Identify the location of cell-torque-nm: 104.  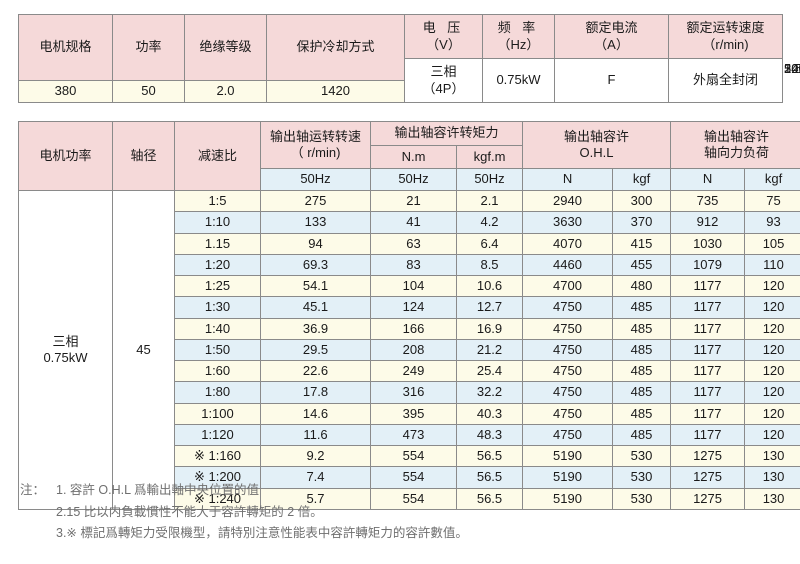
(413, 286).